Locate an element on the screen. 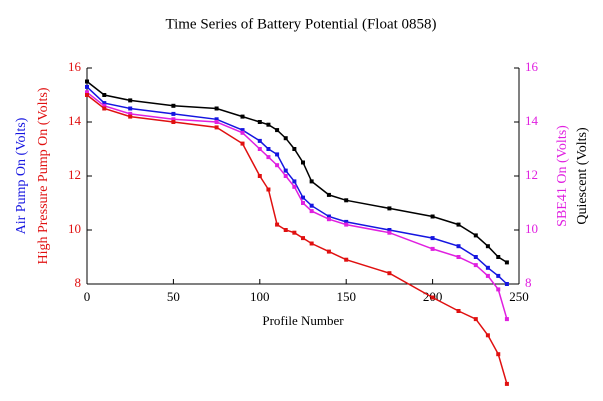 This screenshot has height=401, width=603. y2-tick-label: 12 is located at coordinates (531, 174).